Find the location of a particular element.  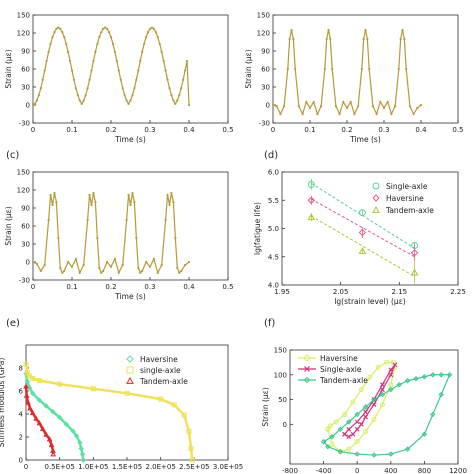

y-tick-label: 150 is located at coordinates (280, 351).